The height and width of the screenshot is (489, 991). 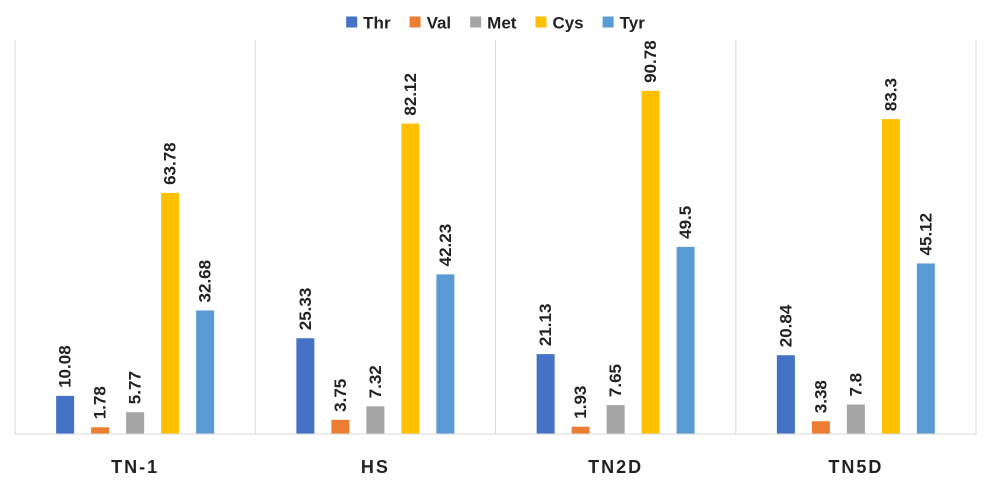 I want to click on legend-label-thr: Thr, so click(x=377, y=23).